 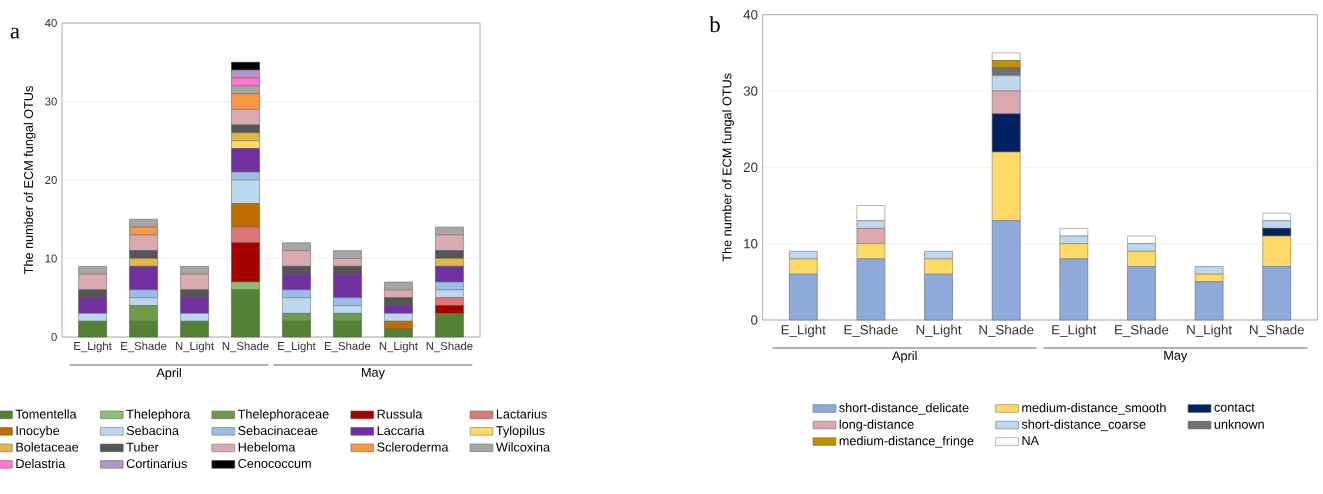 What do you see at coordinates (158, 415) in the screenshot?
I see `legend-label: Thelephora` at bounding box center [158, 415].